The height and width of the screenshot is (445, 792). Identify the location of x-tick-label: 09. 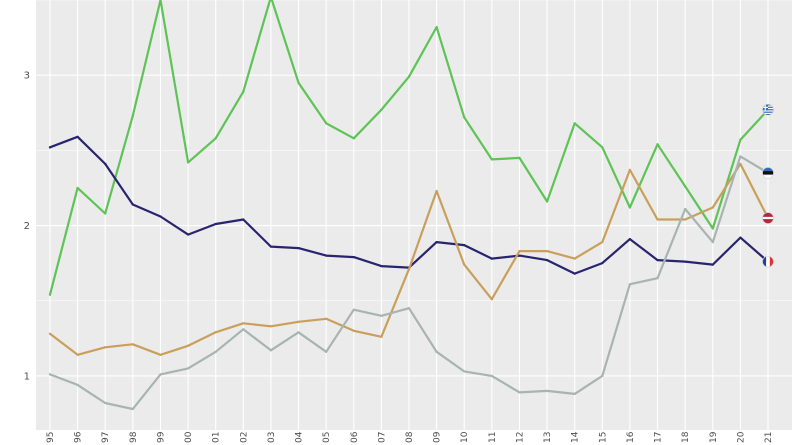
(438, 437).